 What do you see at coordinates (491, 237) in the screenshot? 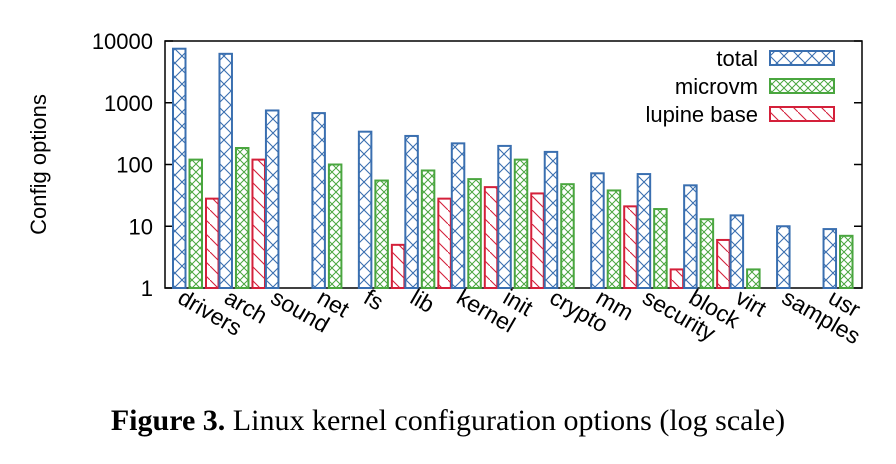
I see `bar-lupine-base-kernel` at bounding box center [491, 237].